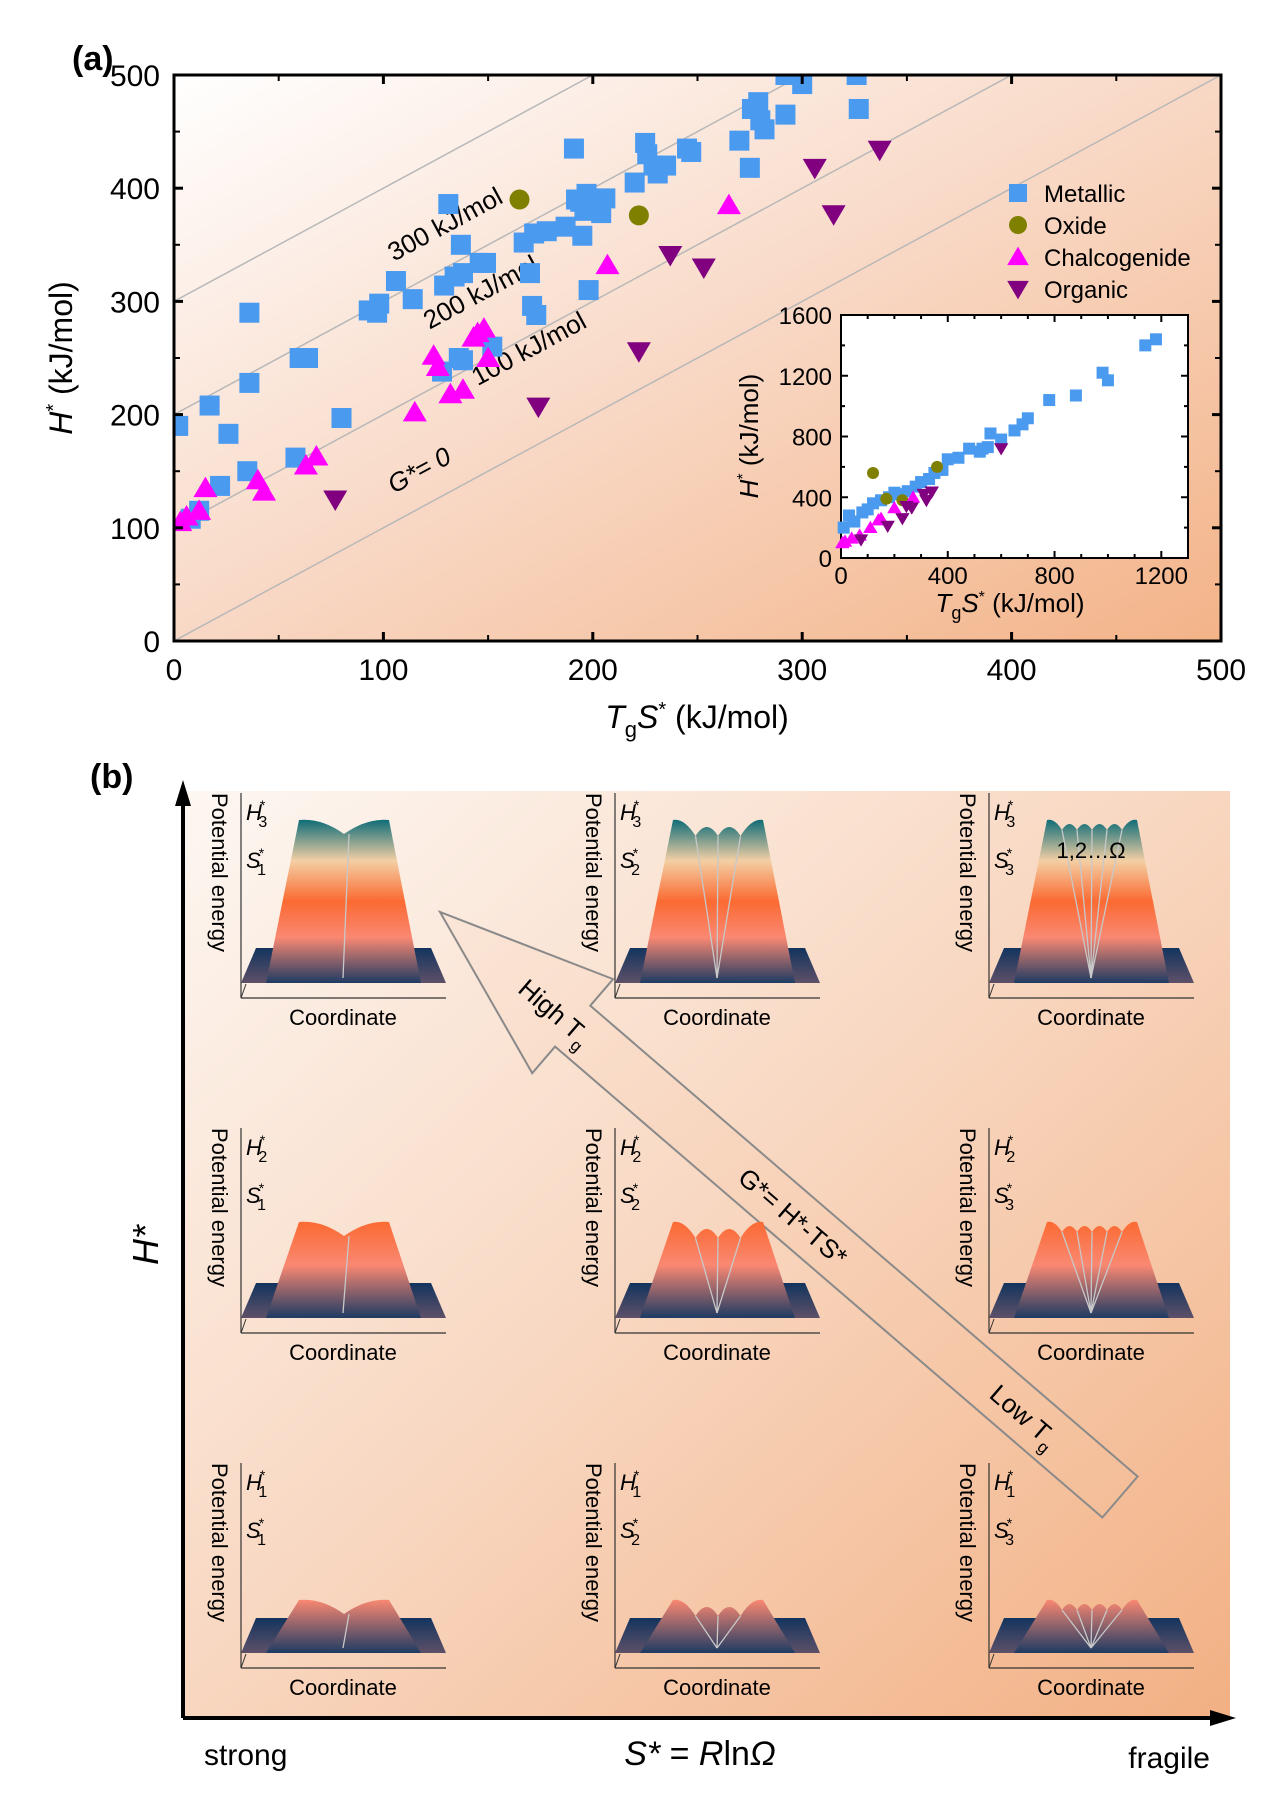 Image resolution: width=1269 pixels, height=1804 pixels. What do you see at coordinates (763, 1754) in the screenshot?
I see `x-title-omega: Ω` at bounding box center [763, 1754].